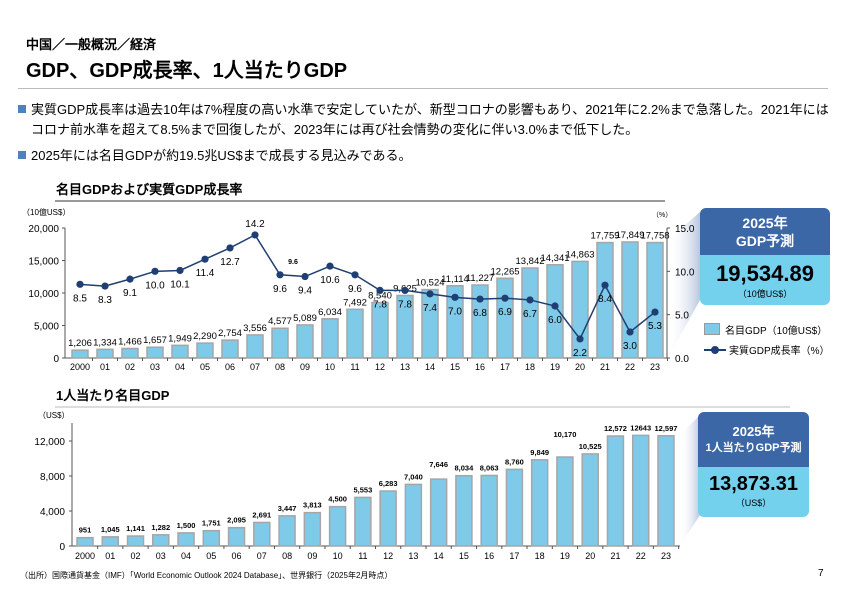  I want to click on per-capita-forecast-value: 13,873.31, so click(753, 484).